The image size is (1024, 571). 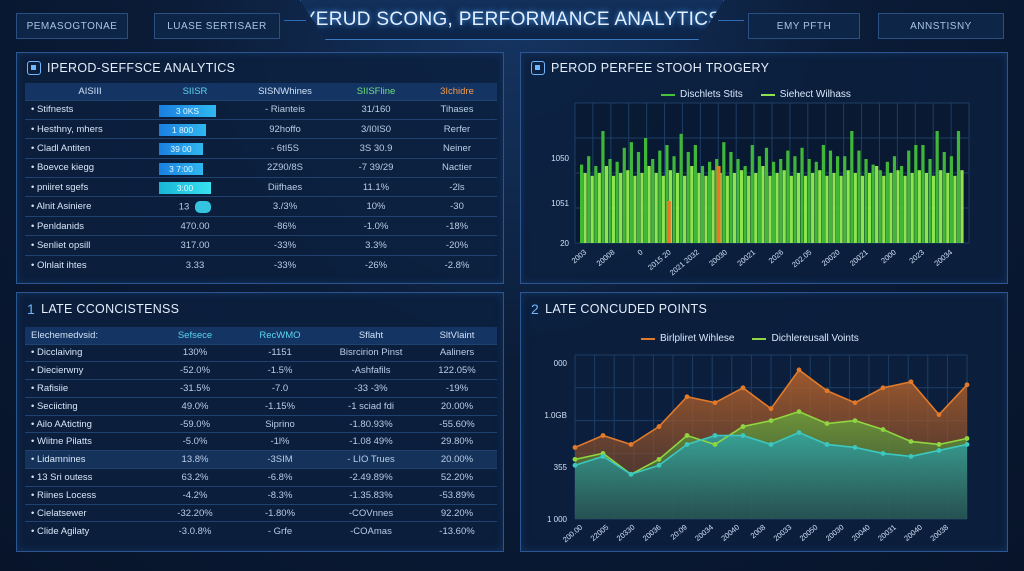 What do you see at coordinates (261, 245) in the screenshot?
I see `table-row: • Senliet opsill 317.00 -33% 3.3% -20%` at bounding box center [261, 245].